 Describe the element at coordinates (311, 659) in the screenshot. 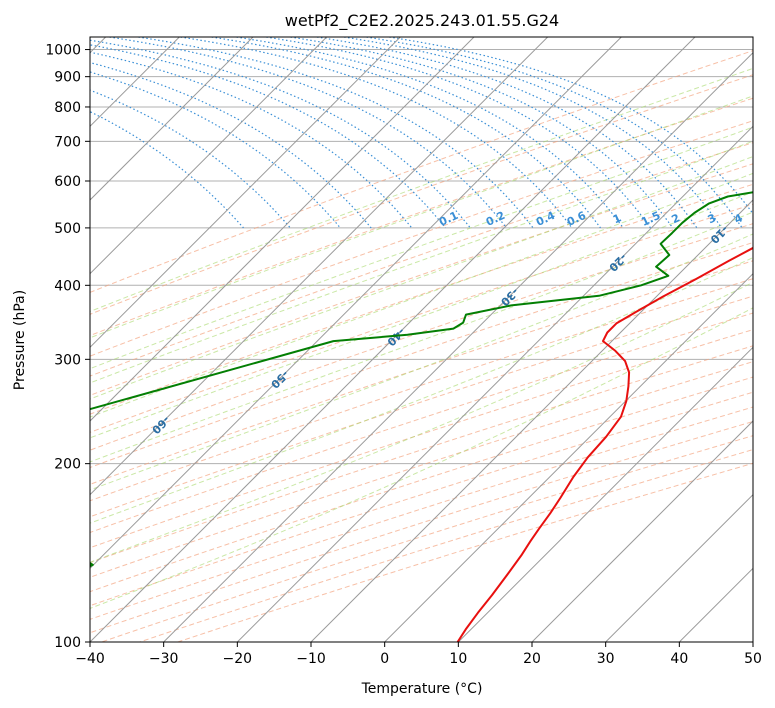

I see `x-tick-label: −10` at that location.